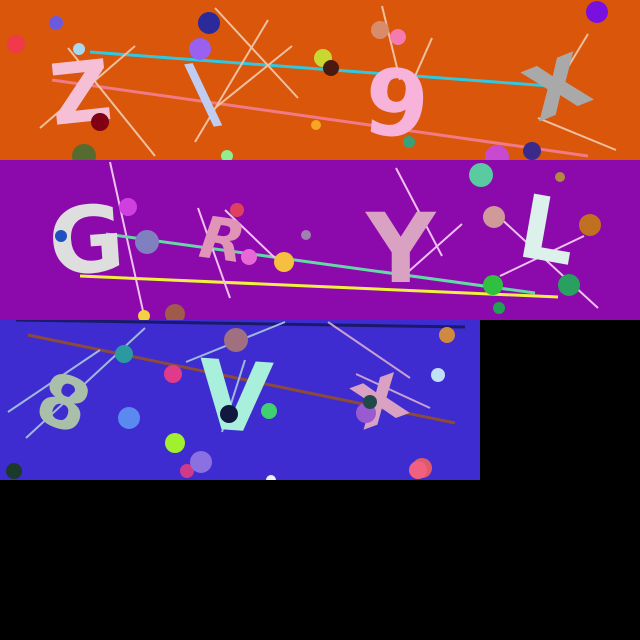 The width and height of the screenshot is (640, 640). I want to click on captcha-character-2: V, so click(235, 397).